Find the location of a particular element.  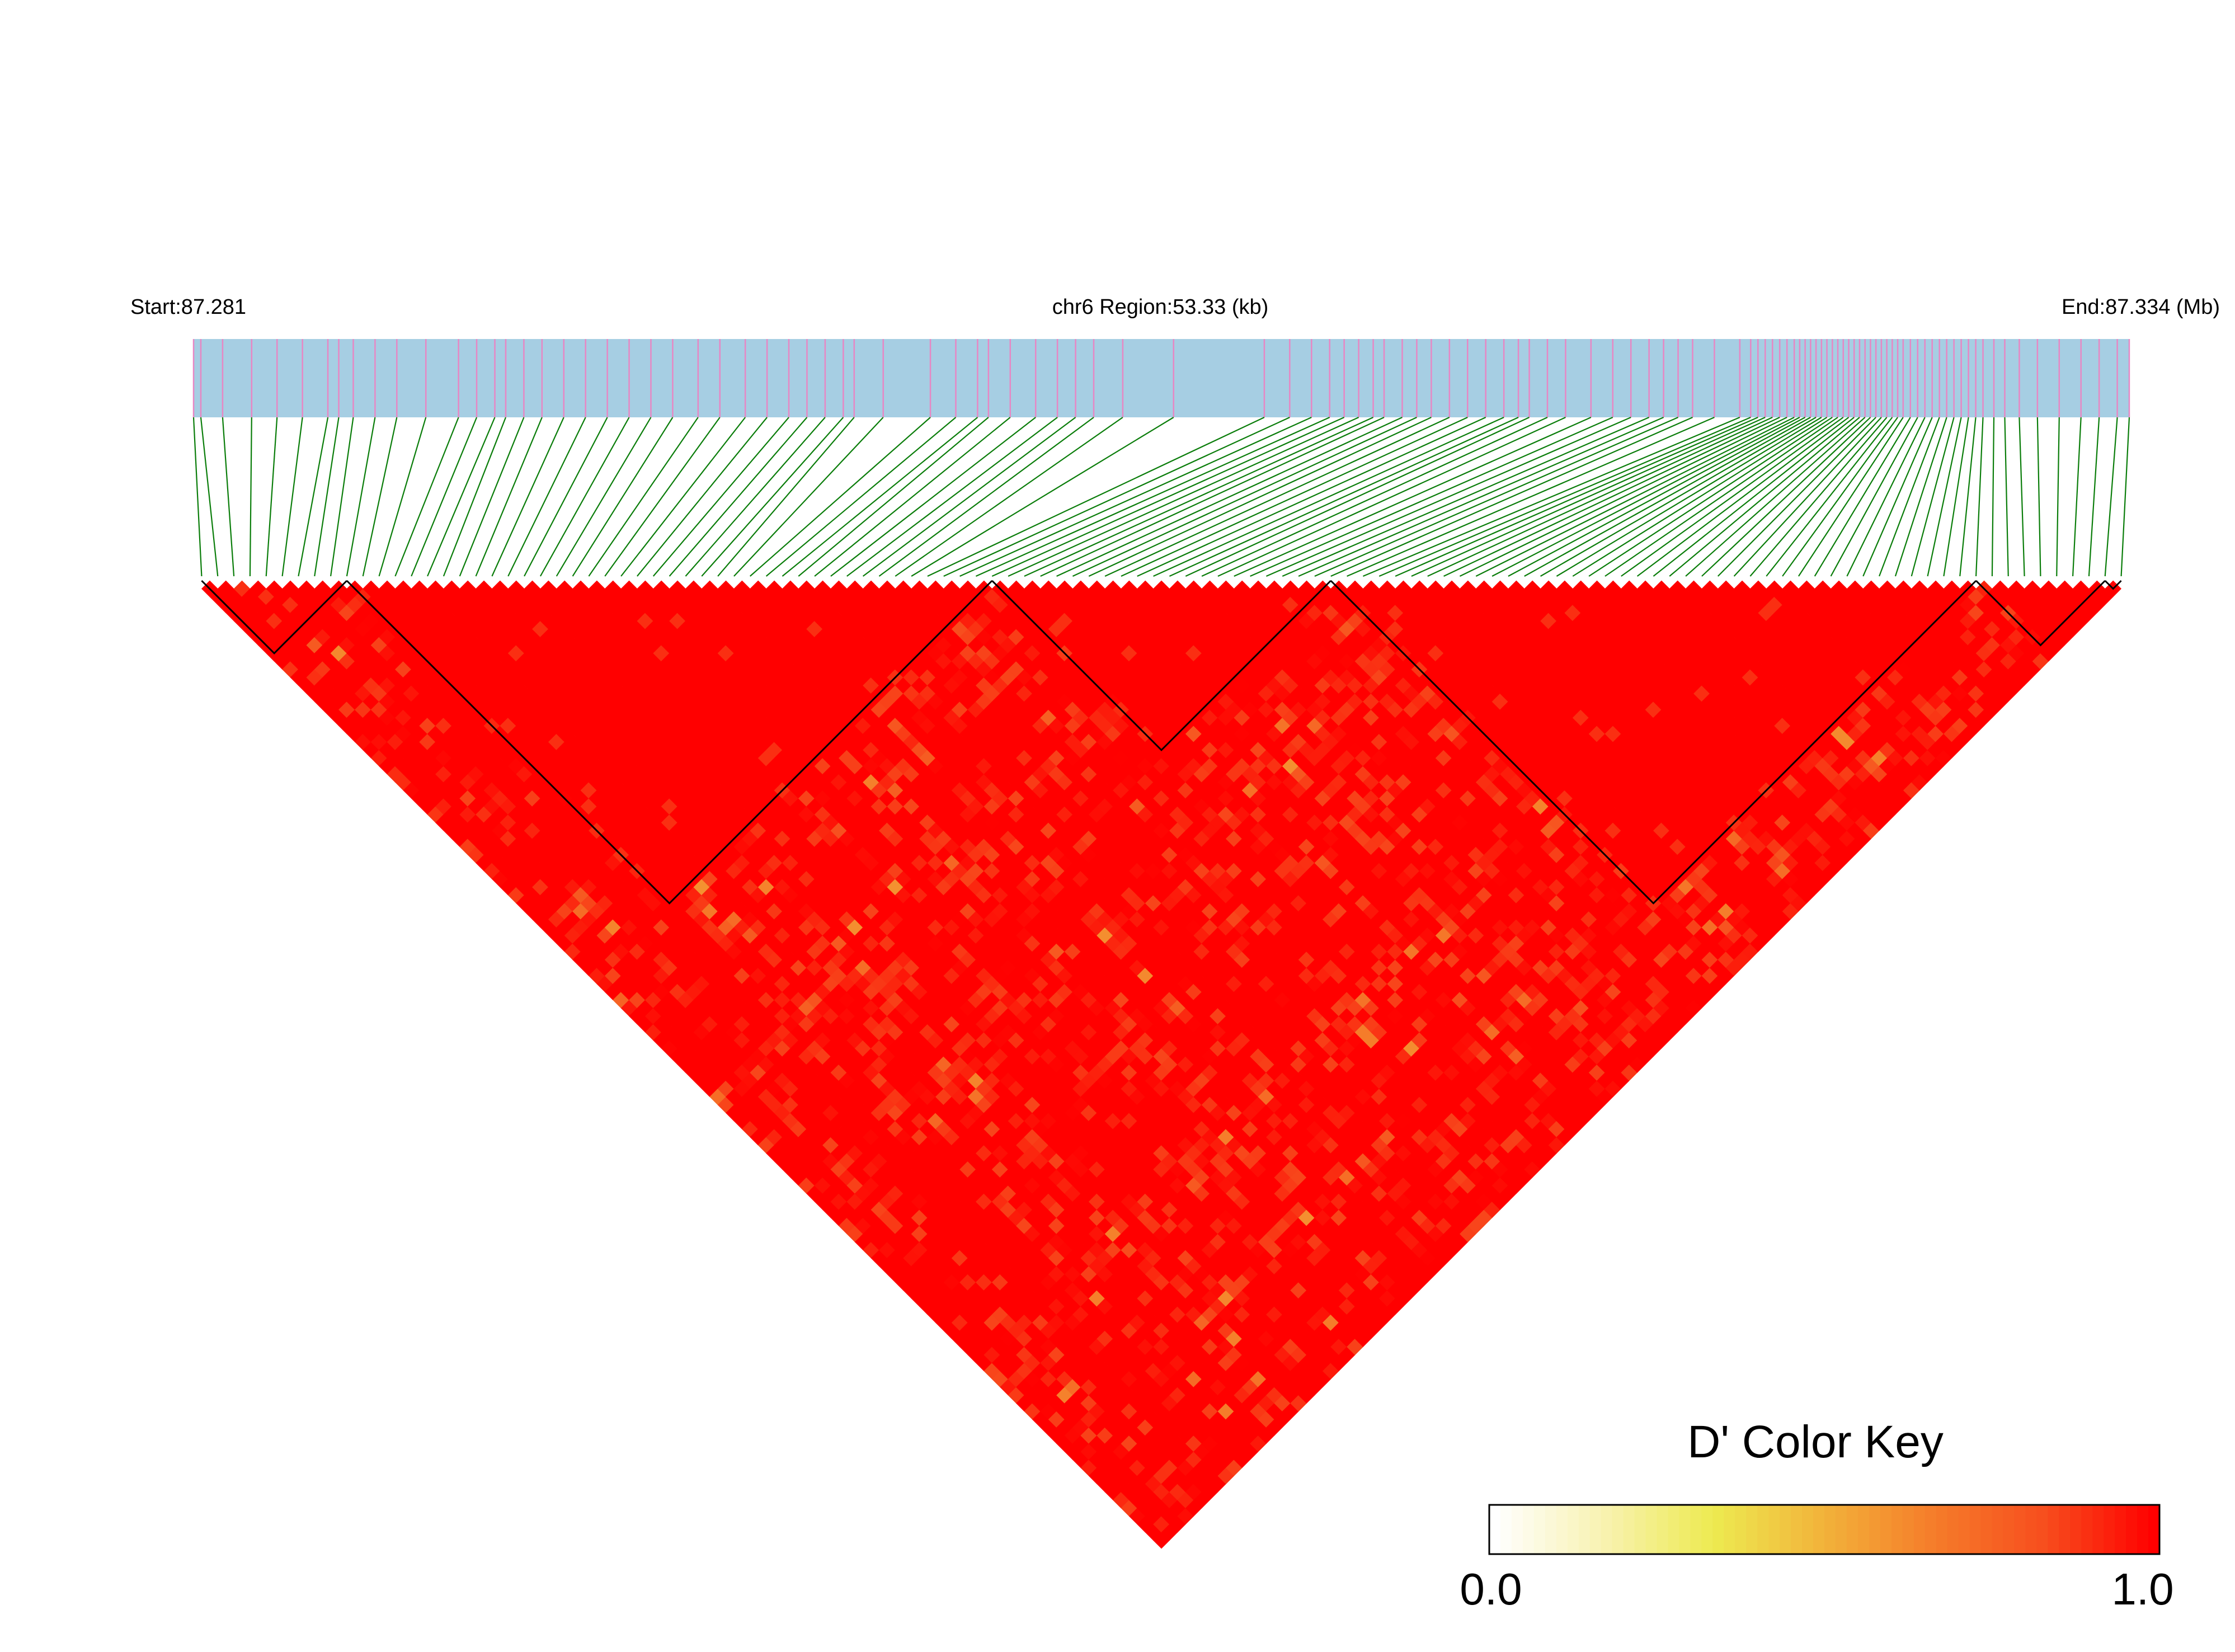

snp-track-background is located at coordinates (1161, 378).